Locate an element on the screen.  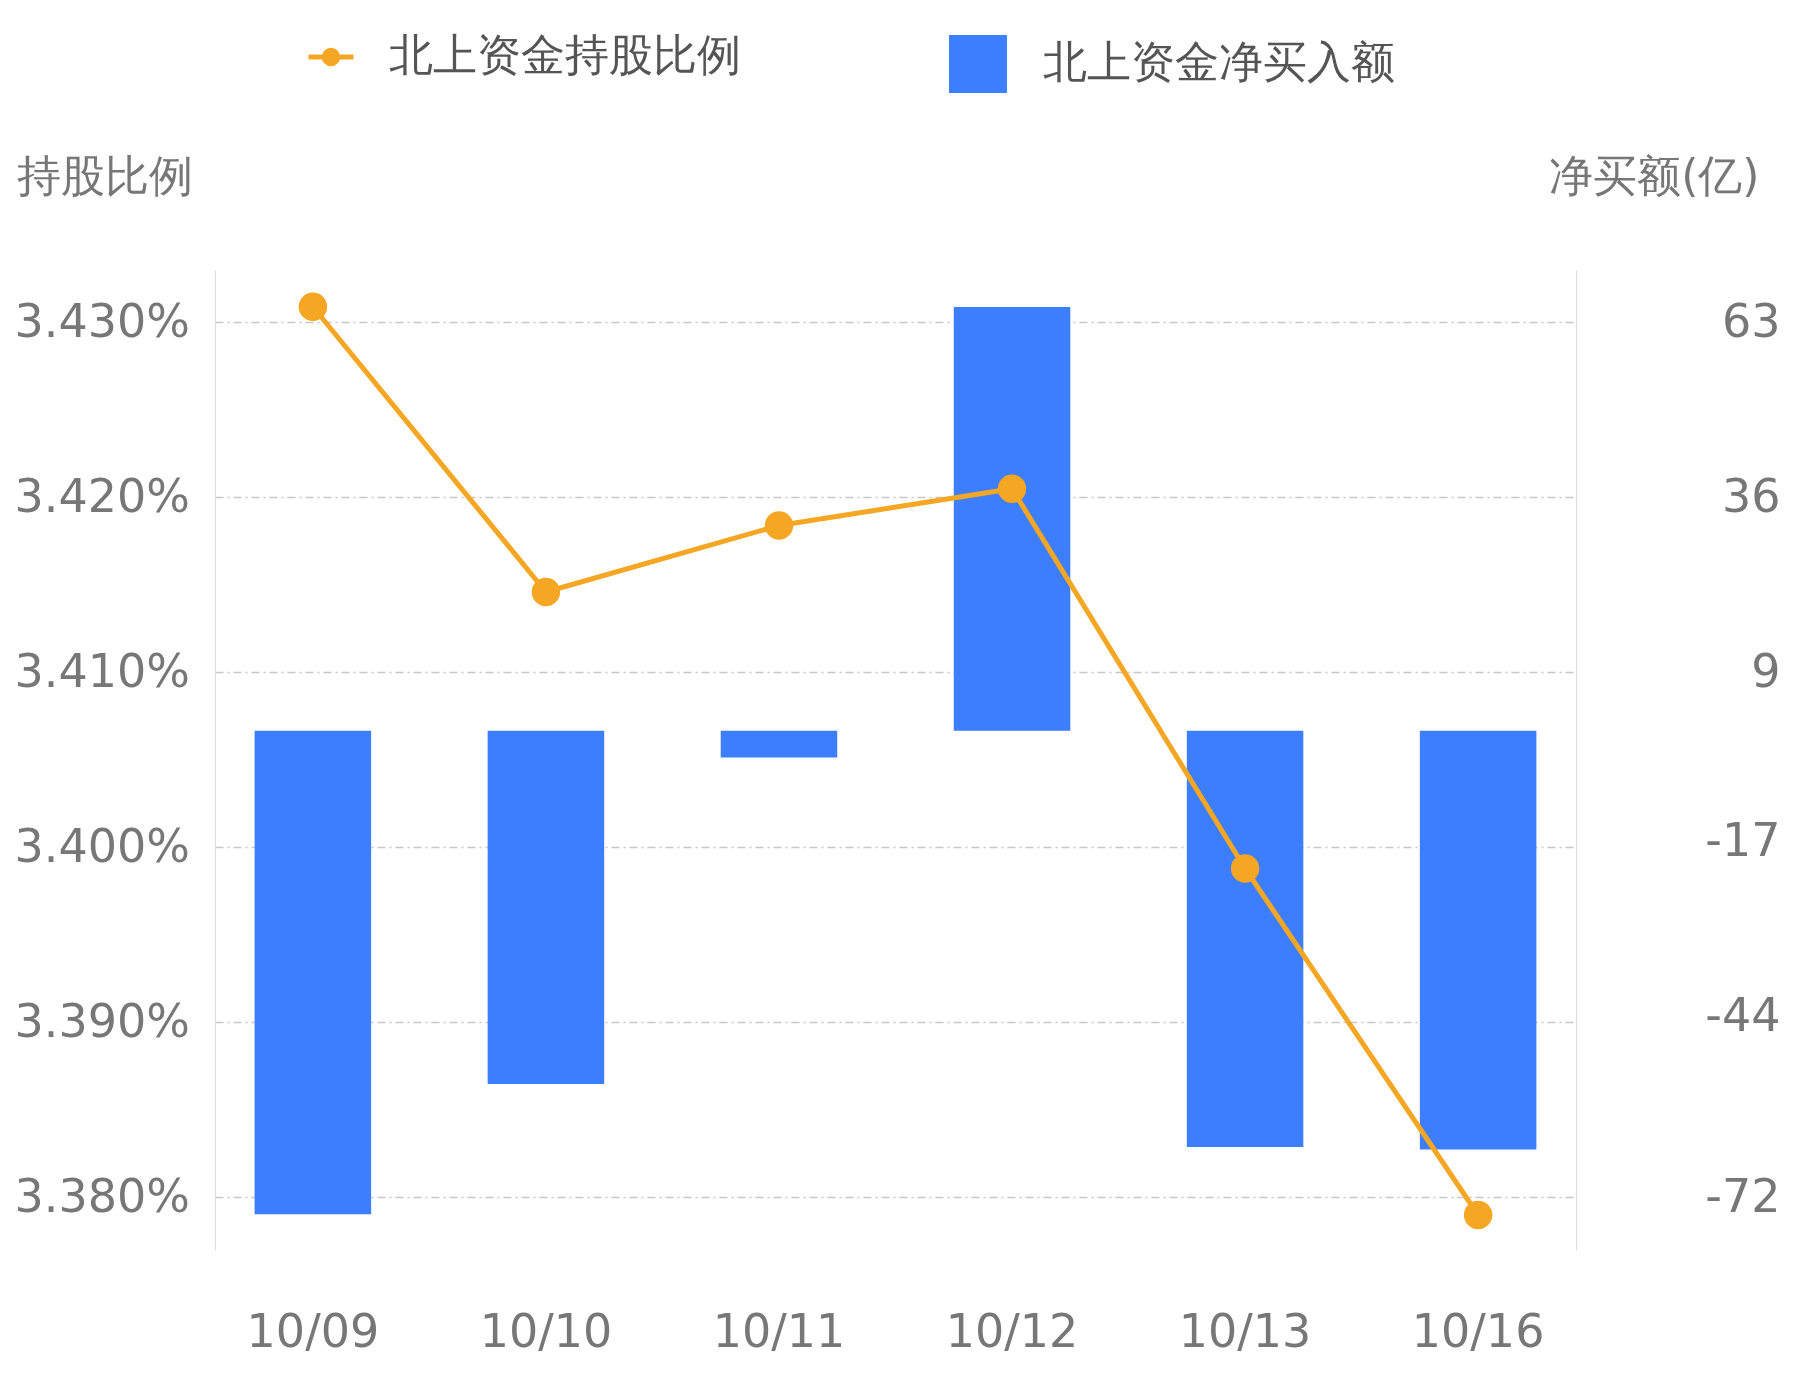
x-tick-label: 10/11 is located at coordinates (779, 1330).